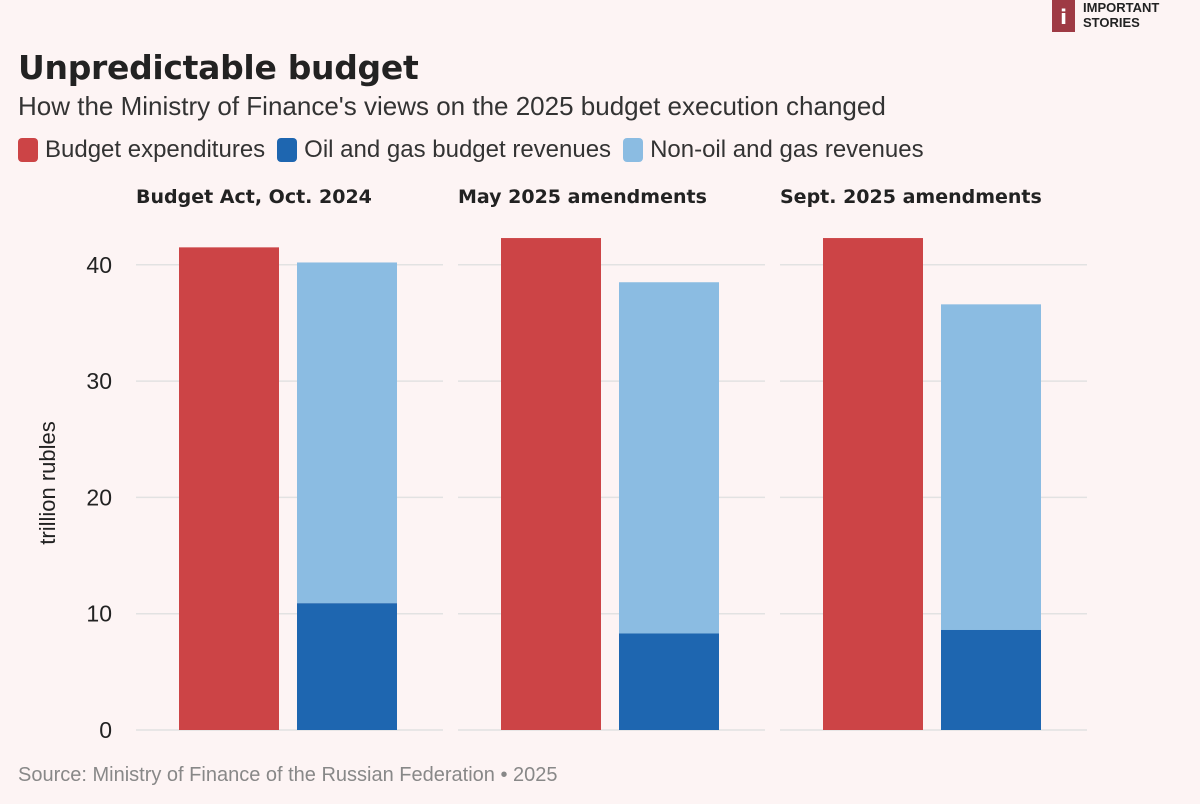  I want to click on legend-item-non-oil-gas: Non-oil and gas revenues, so click(773, 150).